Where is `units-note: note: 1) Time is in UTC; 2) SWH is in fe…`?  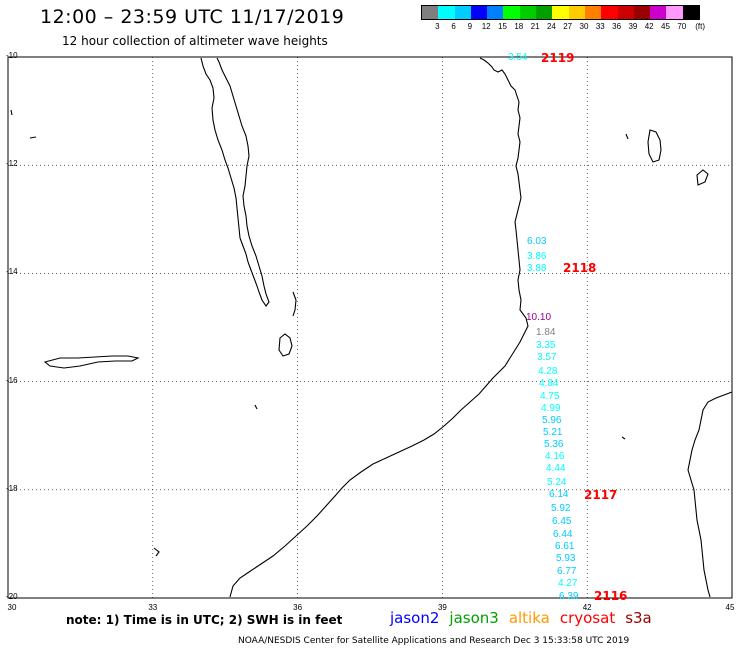
units-note: note: 1) Time is in UTC; 2) SWH is in fe… is located at coordinates (204, 620).